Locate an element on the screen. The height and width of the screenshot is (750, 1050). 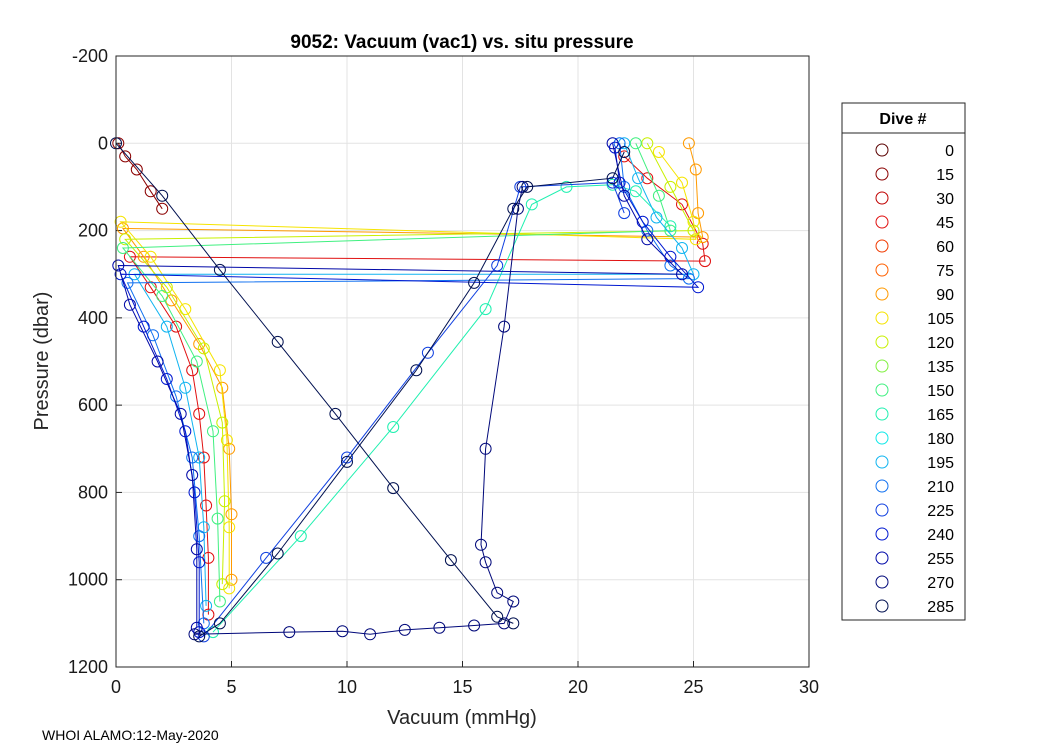
y-tick-label: -200 is located at coordinates (90, 56).